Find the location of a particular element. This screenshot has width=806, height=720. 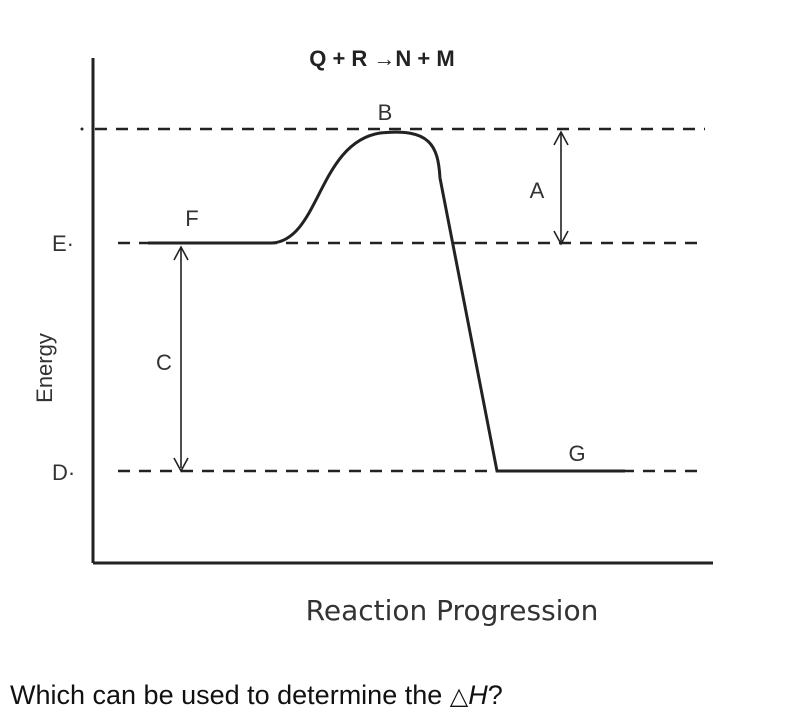

question-text: Which can be used to determine the △H? is located at coordinates (256, 695).